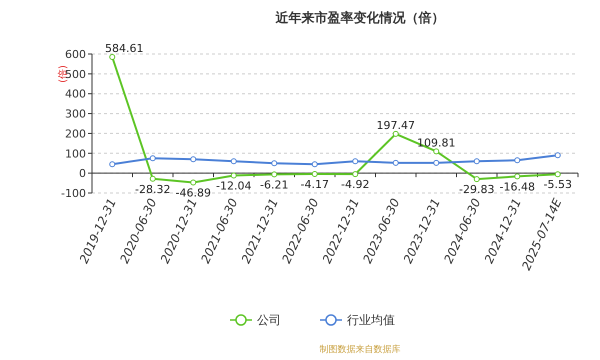 The width and height of the screenshot is (600, 360). What do you see at coordinates (75, 54) in the screenshot?
I see `y-tick-label: 600` at bounding box center [75, 54].